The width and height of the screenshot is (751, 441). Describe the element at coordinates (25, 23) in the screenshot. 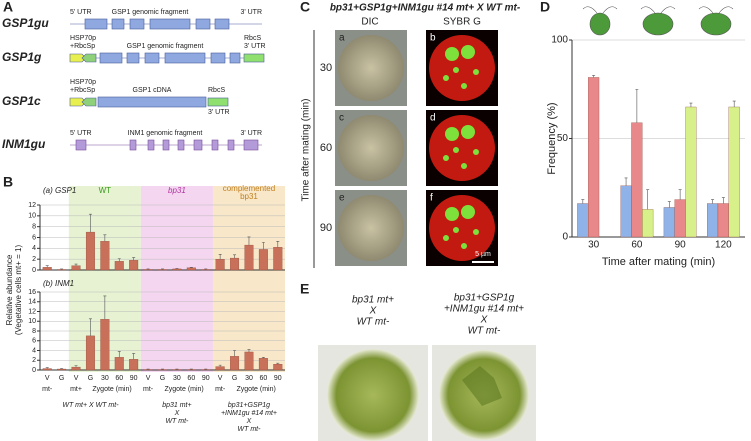

I see `construct-name: GSP1gu` at that location.